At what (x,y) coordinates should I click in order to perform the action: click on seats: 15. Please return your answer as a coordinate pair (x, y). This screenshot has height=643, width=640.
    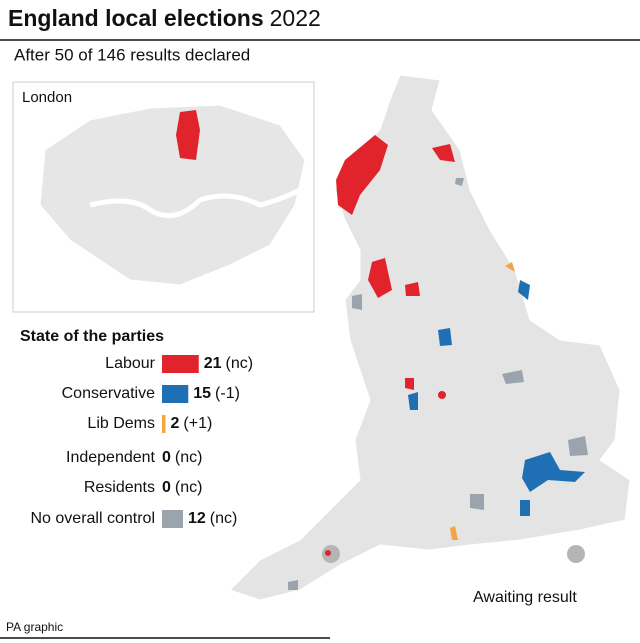
    Looking at the image, I should click on (202, 393).